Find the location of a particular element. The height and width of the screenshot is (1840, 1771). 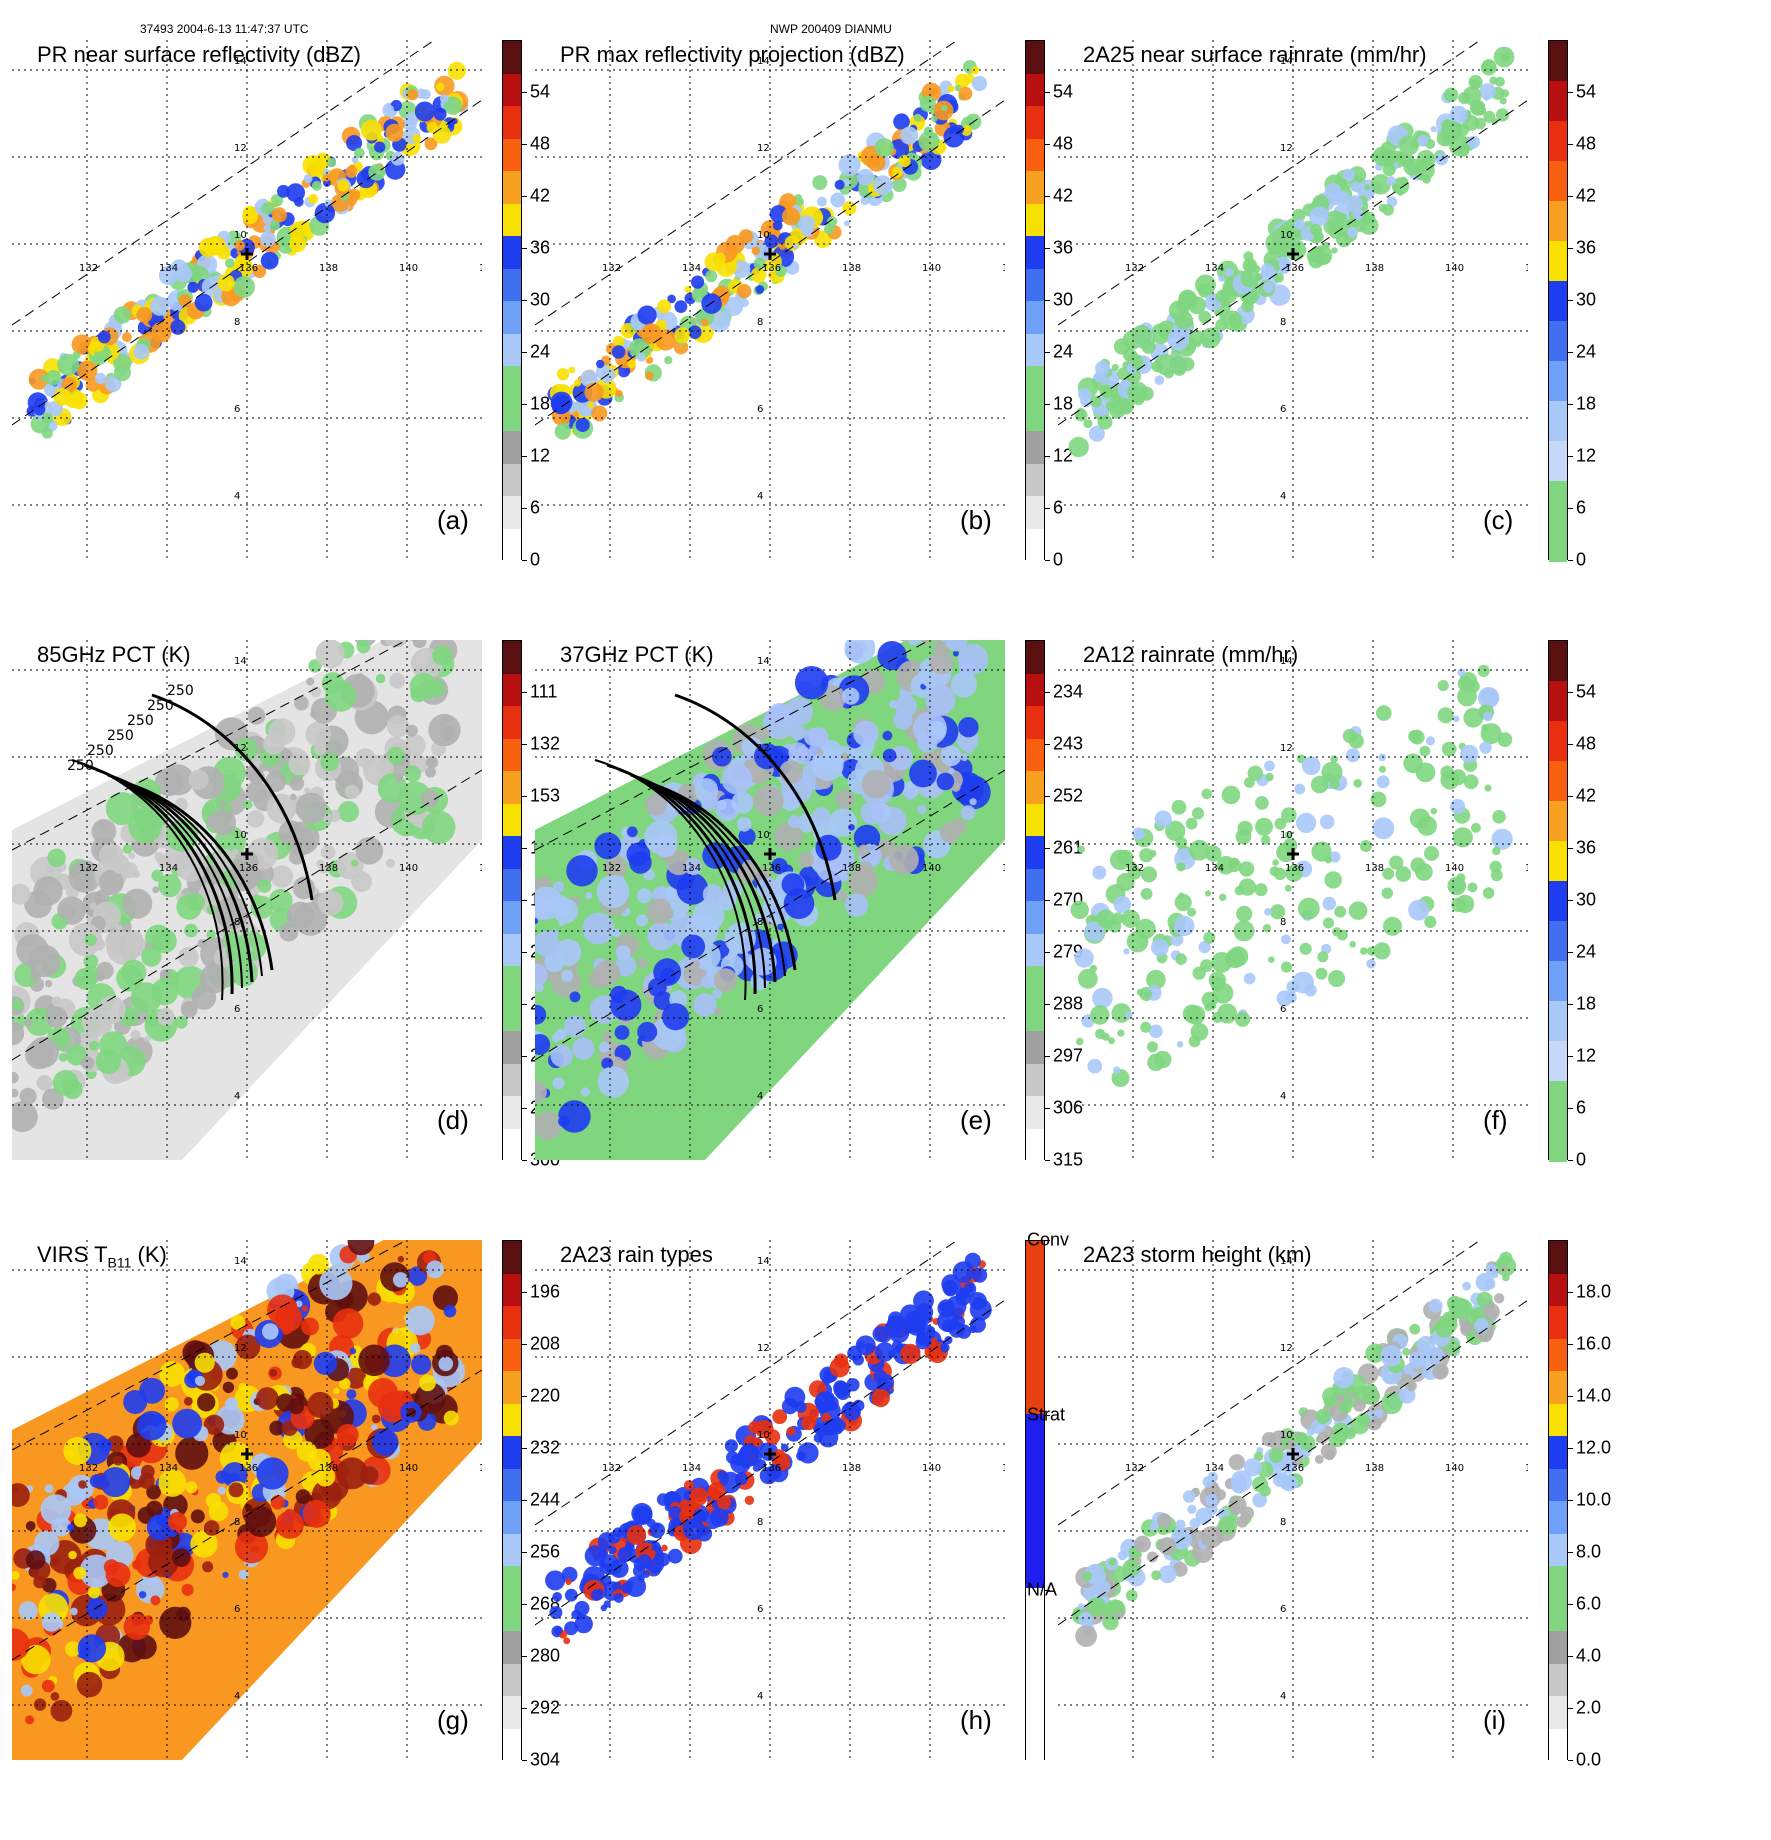

longitude-label: 142 is located at coordinates (480, 868).